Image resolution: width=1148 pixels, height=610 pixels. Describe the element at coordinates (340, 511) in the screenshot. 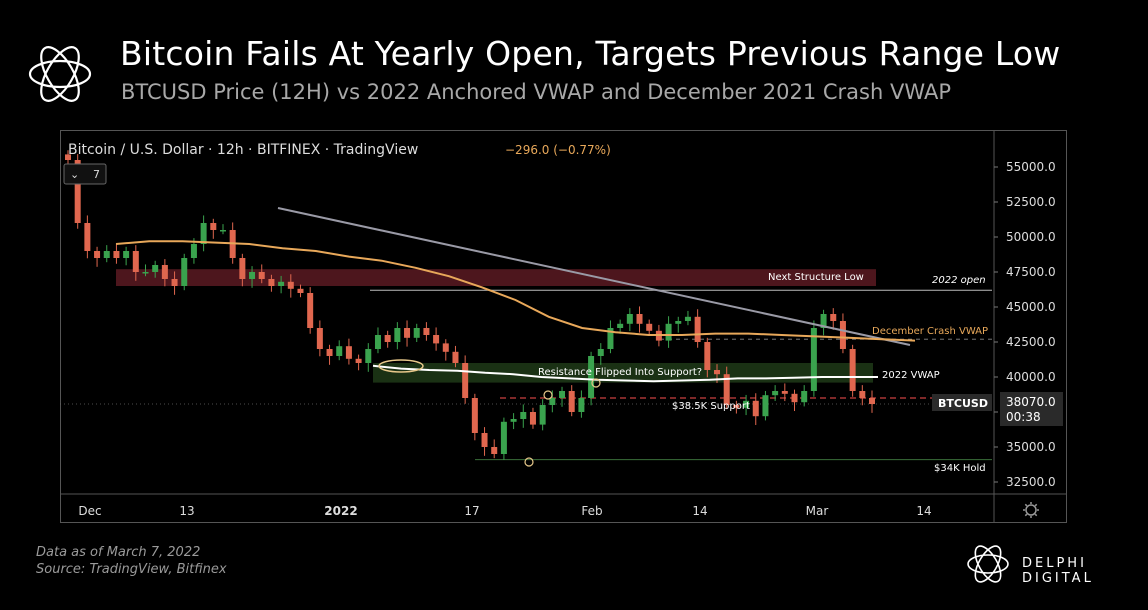

I see `x-tick-label: 2022` at that location.